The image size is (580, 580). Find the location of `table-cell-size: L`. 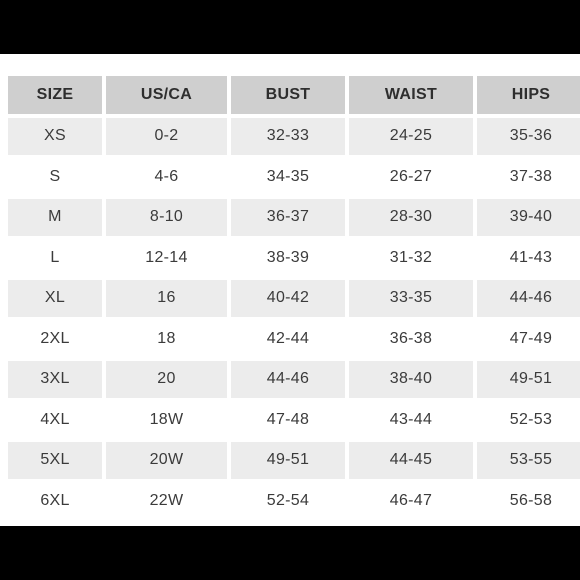

table-cell-size: L is located at coordinates (55, 257).